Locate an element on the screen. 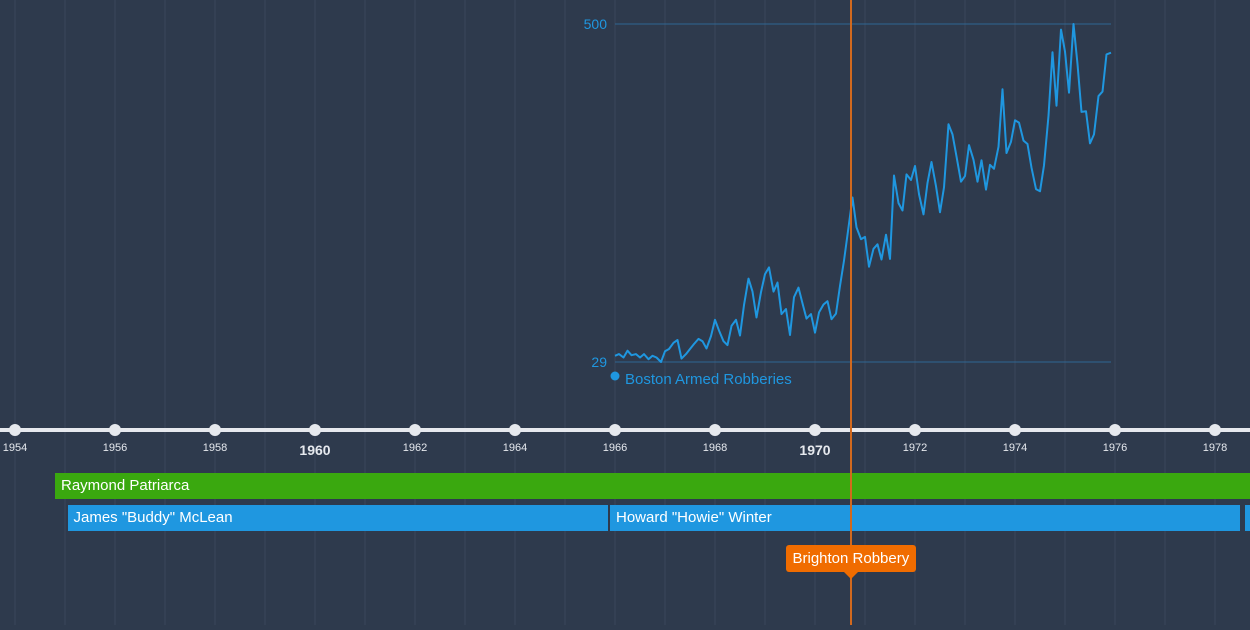 This screenshot has width=1250, height=630. axis-tick-label: 1966 is located at coordinates (615, 448).